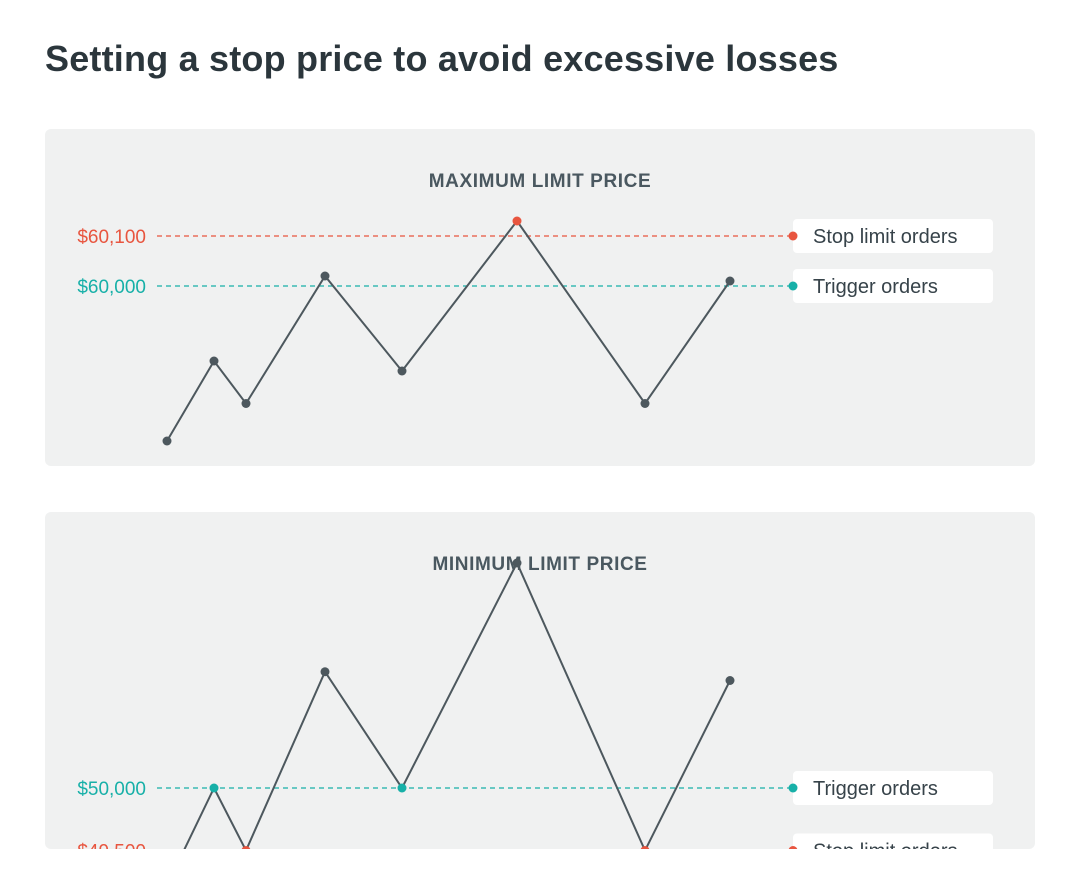 This screenshot has width=1080, height=882. What do you see at coordinates (111, 846) in the screenshot?
I see `level-price-label: $49,500` at bounding box center [111, 846].